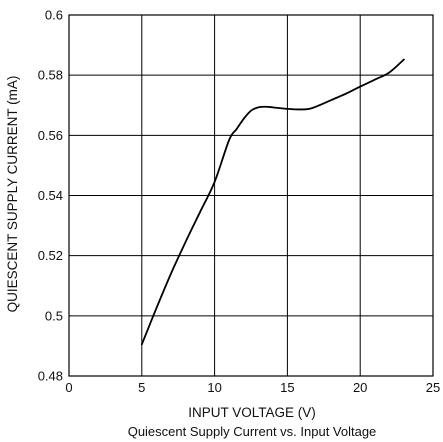 This screenshot has height=442, width=443. Describe the element at coordinates (252, 412) in the screenshot. I see `x-axis-title: INPUT VOLTAGE (V)` at that location.